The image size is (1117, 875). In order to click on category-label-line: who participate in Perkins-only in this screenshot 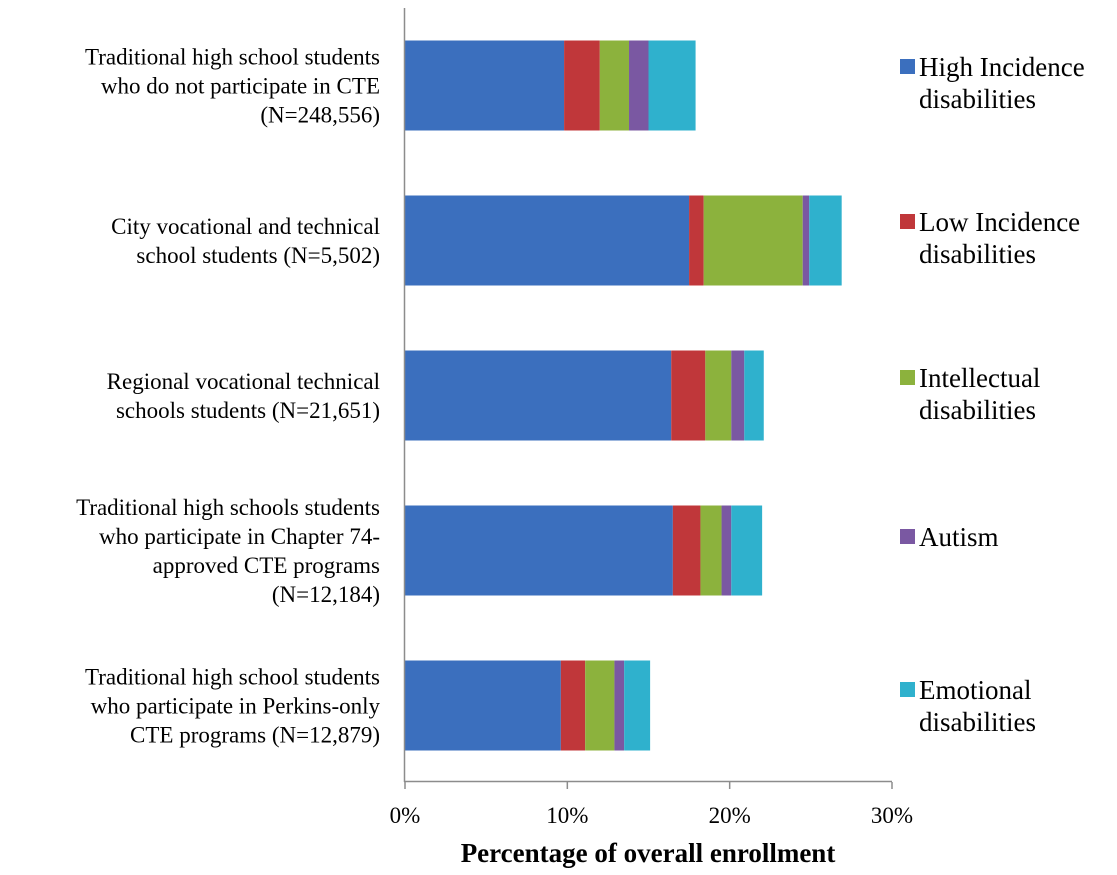, I will do `click(236, 706)`.